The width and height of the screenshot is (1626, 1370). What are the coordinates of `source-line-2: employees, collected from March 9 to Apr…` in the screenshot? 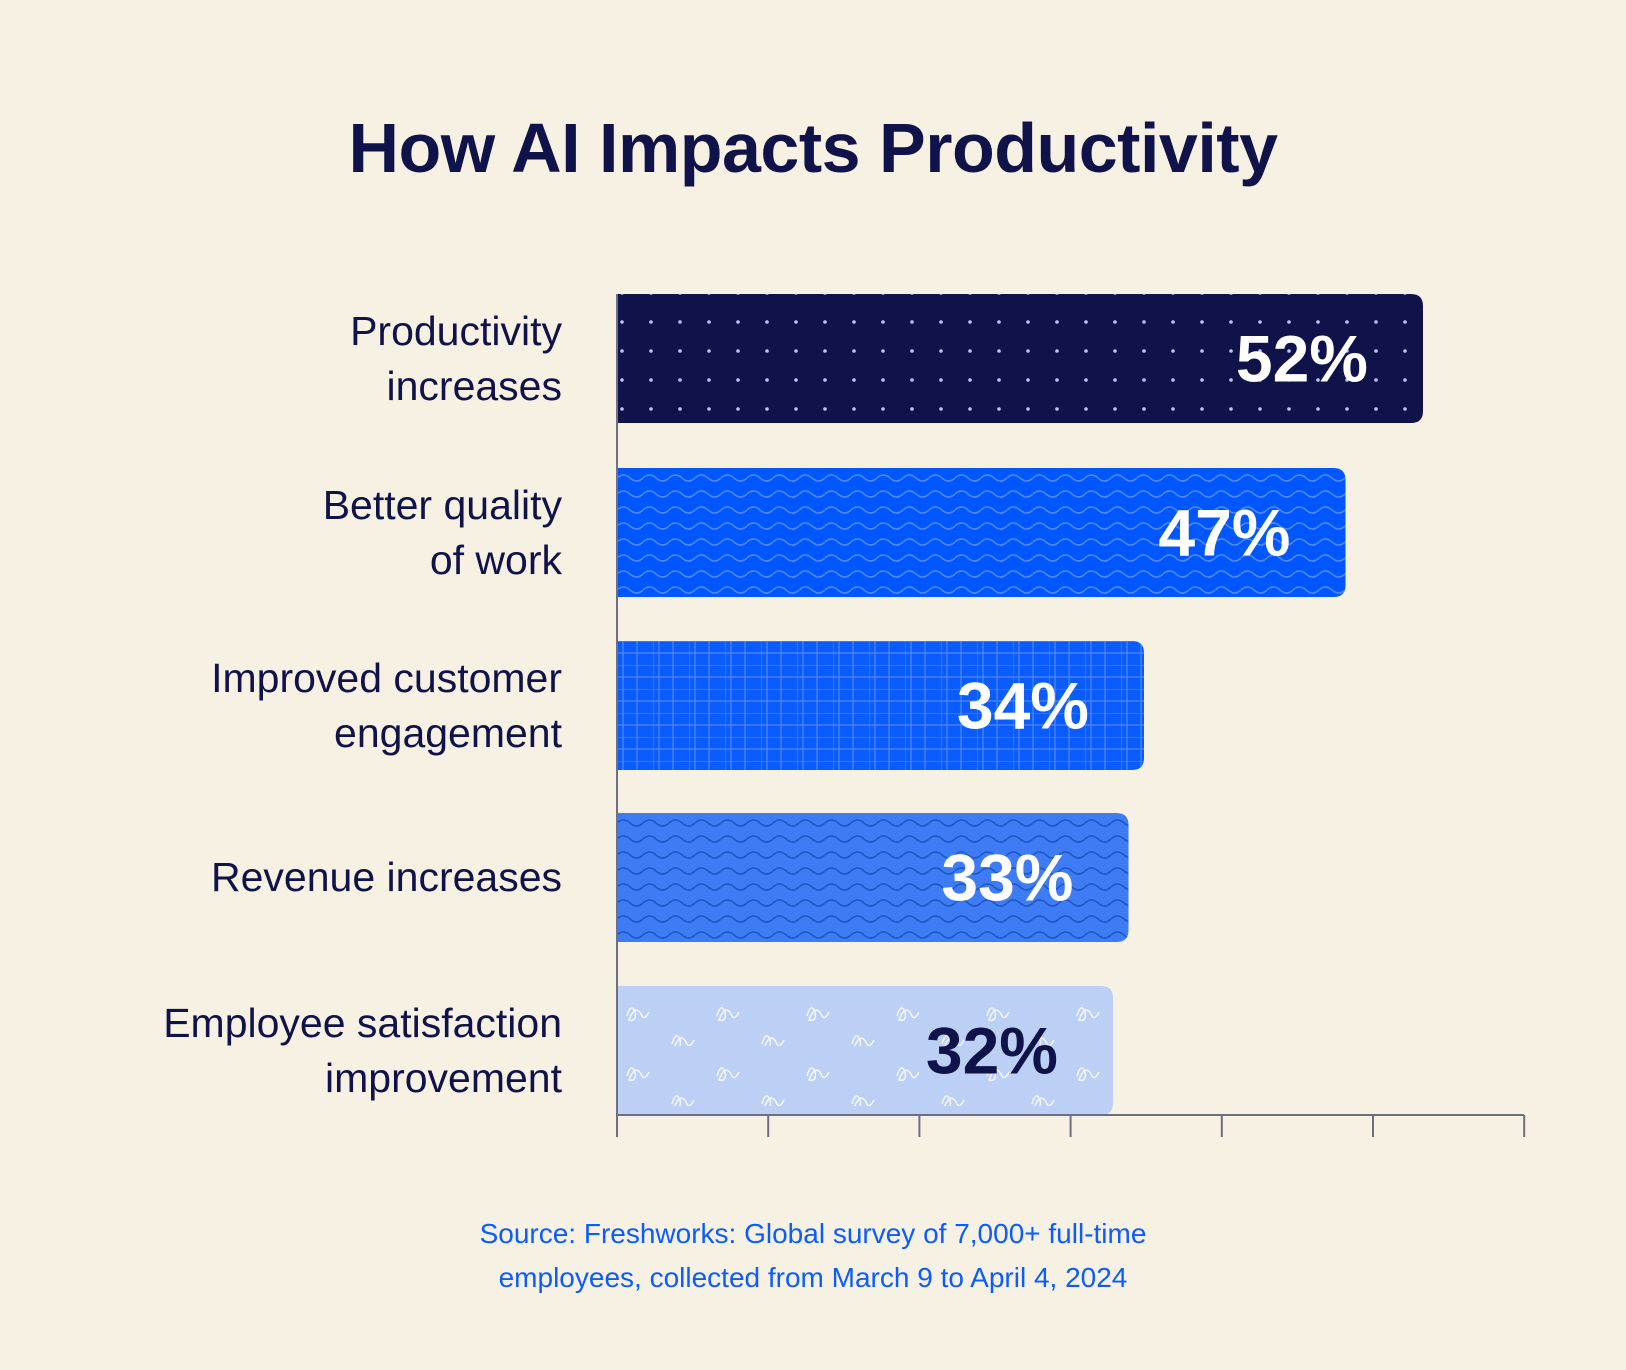 It's located at (813, 1277).